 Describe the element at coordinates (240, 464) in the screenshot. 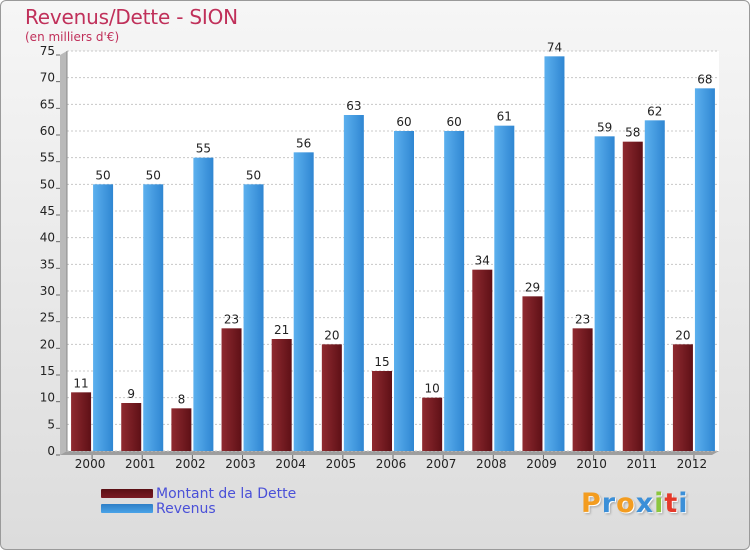

I see `x-tick-label: 2003` at that location.